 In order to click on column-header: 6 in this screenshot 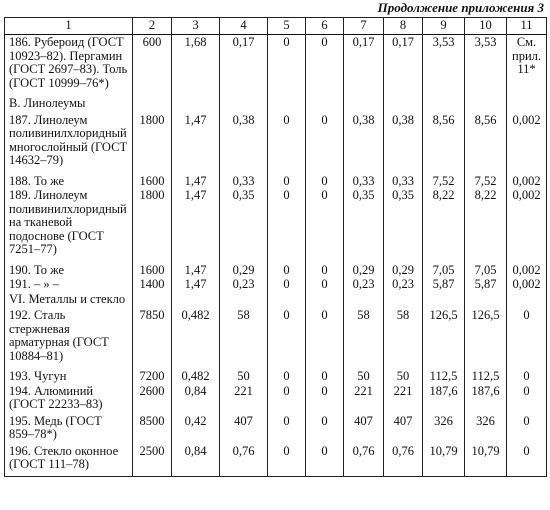, I will do `click(324, 26)`.